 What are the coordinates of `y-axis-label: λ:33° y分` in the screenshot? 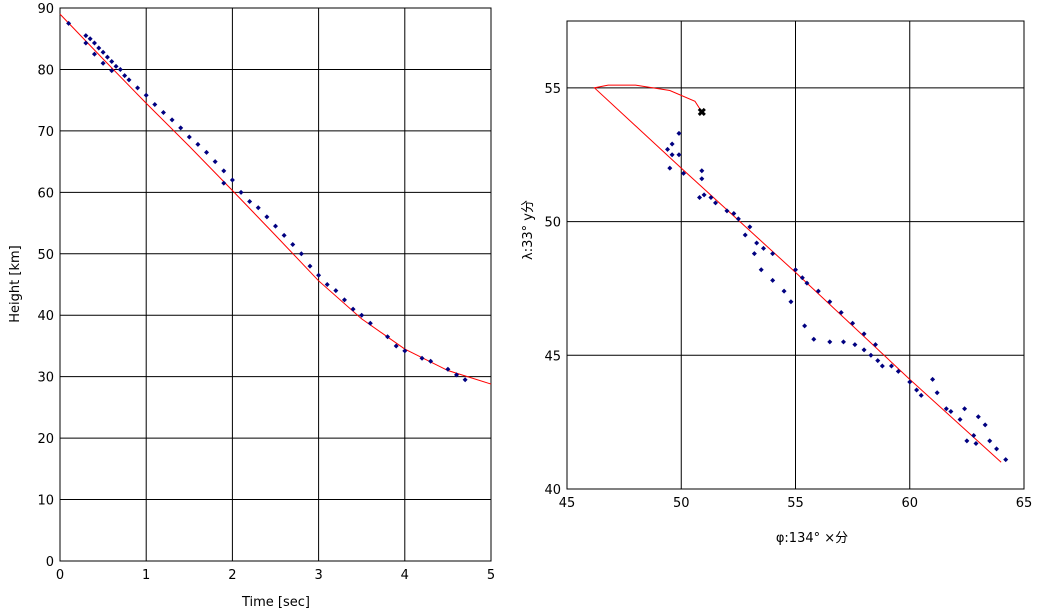 It's located at (528, 230).